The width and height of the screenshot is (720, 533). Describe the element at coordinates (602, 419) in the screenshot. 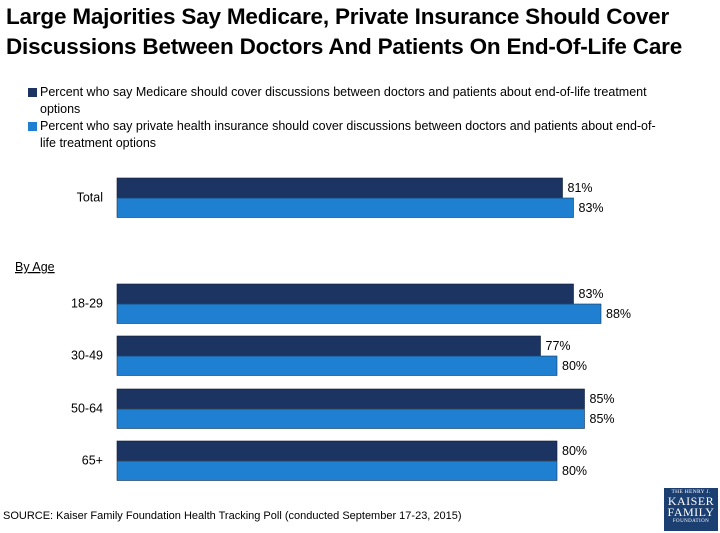

I see `data-label-private-50-64: 85%` at that location.